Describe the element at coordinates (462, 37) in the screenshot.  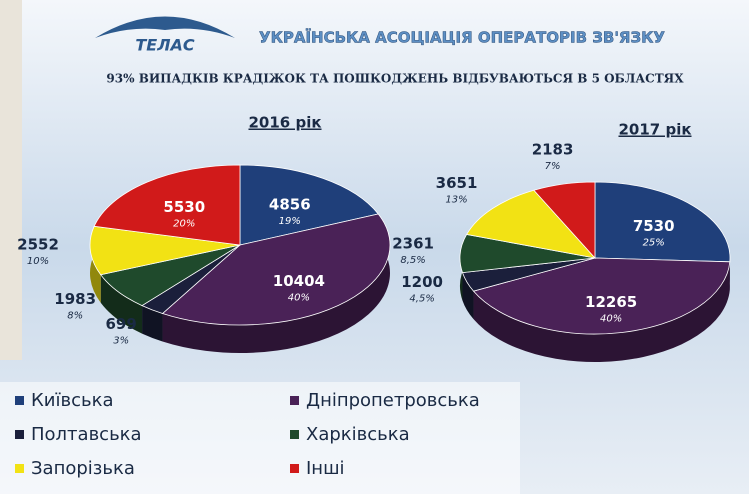
I see `organization: УКРАЇНСЬКА АСОЦІАЦІЯ ОПЕРАТОРІВ ЗВ'ЯЗКУ` at that location.